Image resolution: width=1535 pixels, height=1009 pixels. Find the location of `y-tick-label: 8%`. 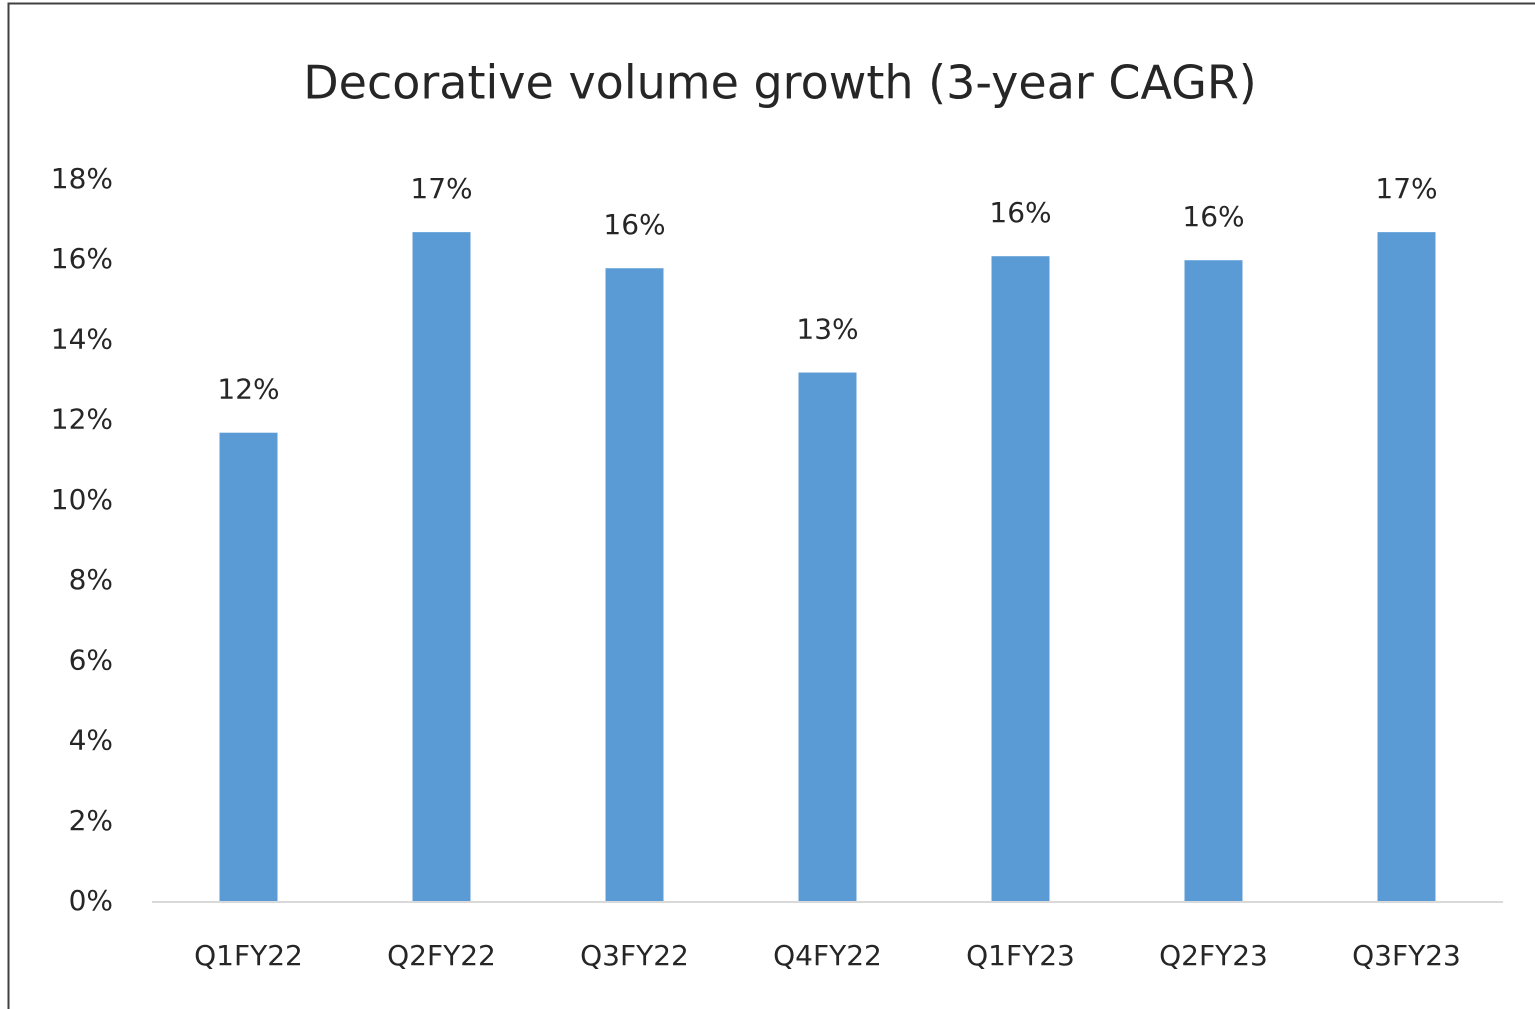

y-tick-label: 8% is located at coordinates (91, 579).